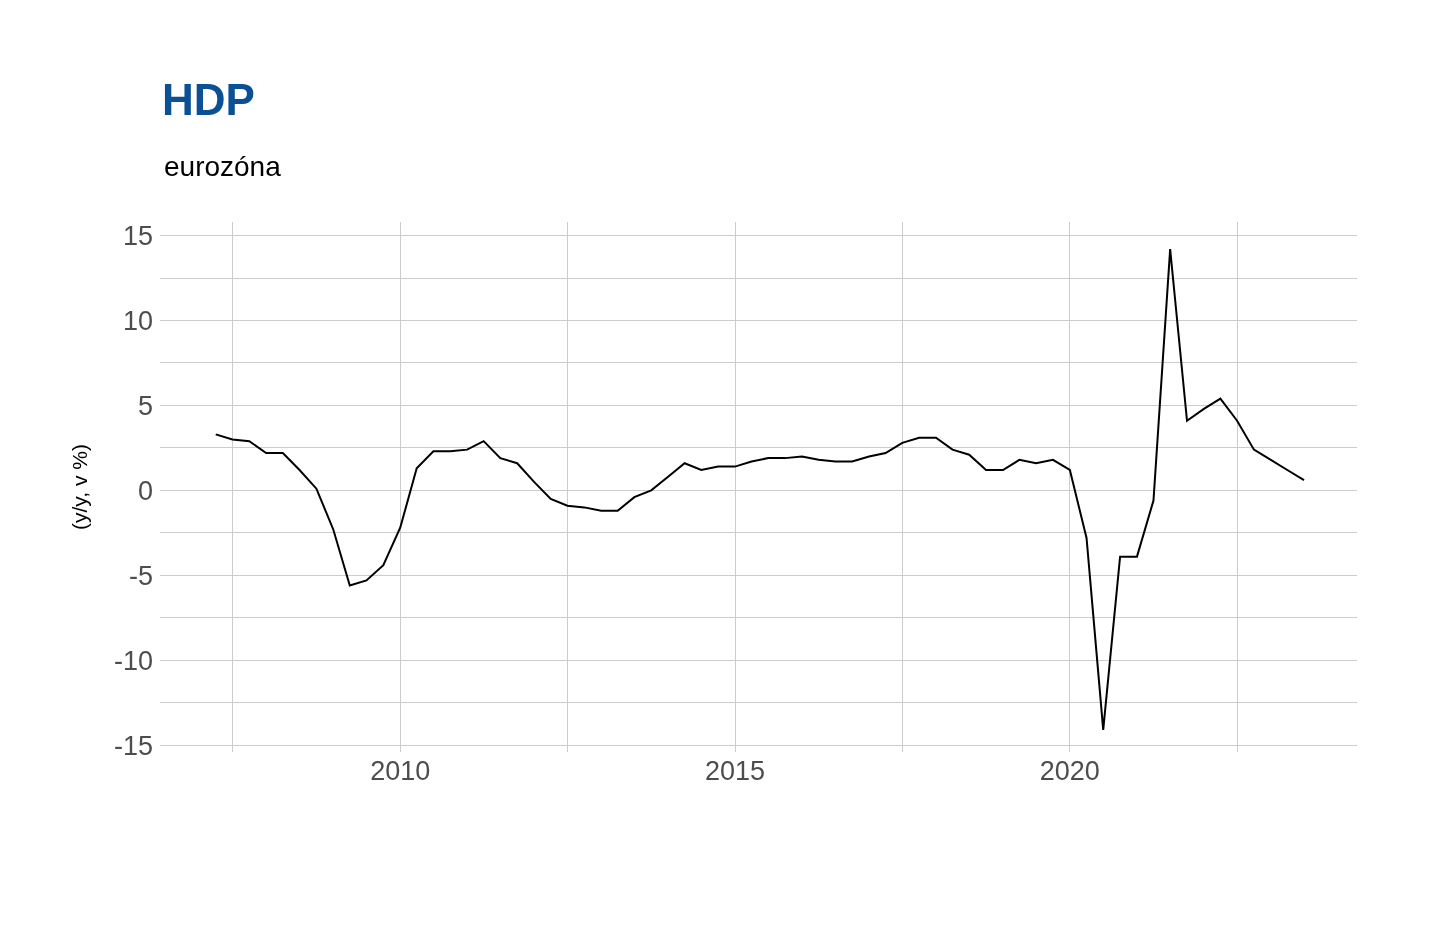  Describe the element at coordinates (145, 405) in the screenshot. I see `y-tick-label: 5` at that location.